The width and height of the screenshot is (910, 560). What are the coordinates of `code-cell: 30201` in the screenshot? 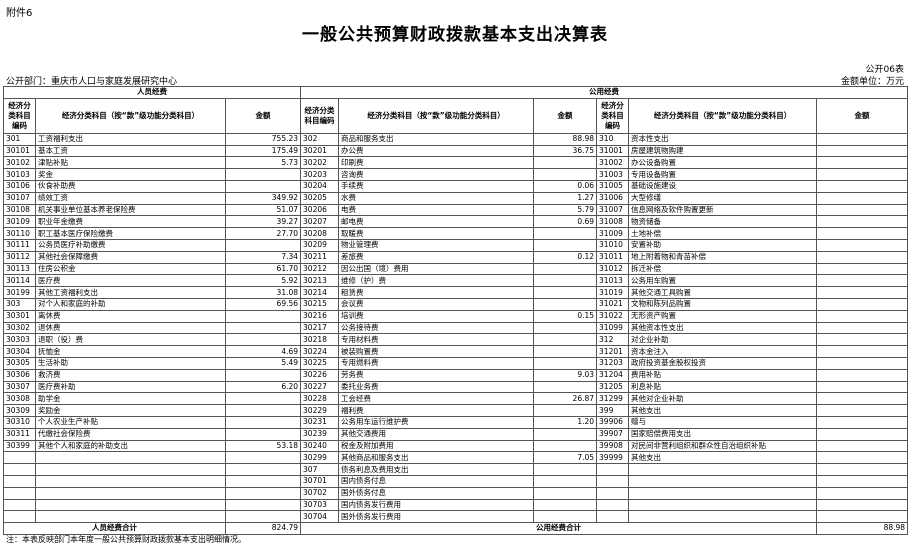 It's located at (320, 151).